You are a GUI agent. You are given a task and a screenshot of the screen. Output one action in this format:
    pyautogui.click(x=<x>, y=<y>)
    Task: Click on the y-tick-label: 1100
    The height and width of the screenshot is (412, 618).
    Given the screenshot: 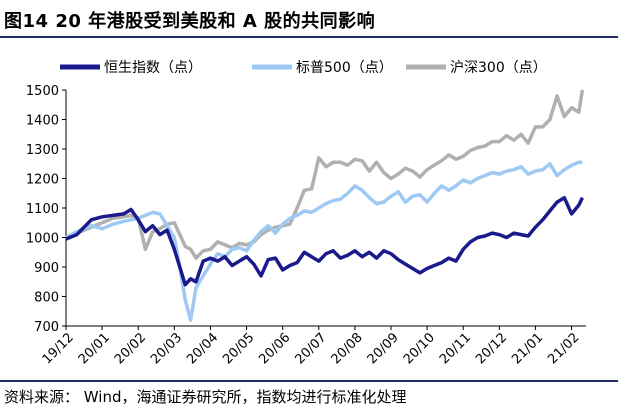 What is the action you would take?
    pyautogui.click(x=42, y=209)
    